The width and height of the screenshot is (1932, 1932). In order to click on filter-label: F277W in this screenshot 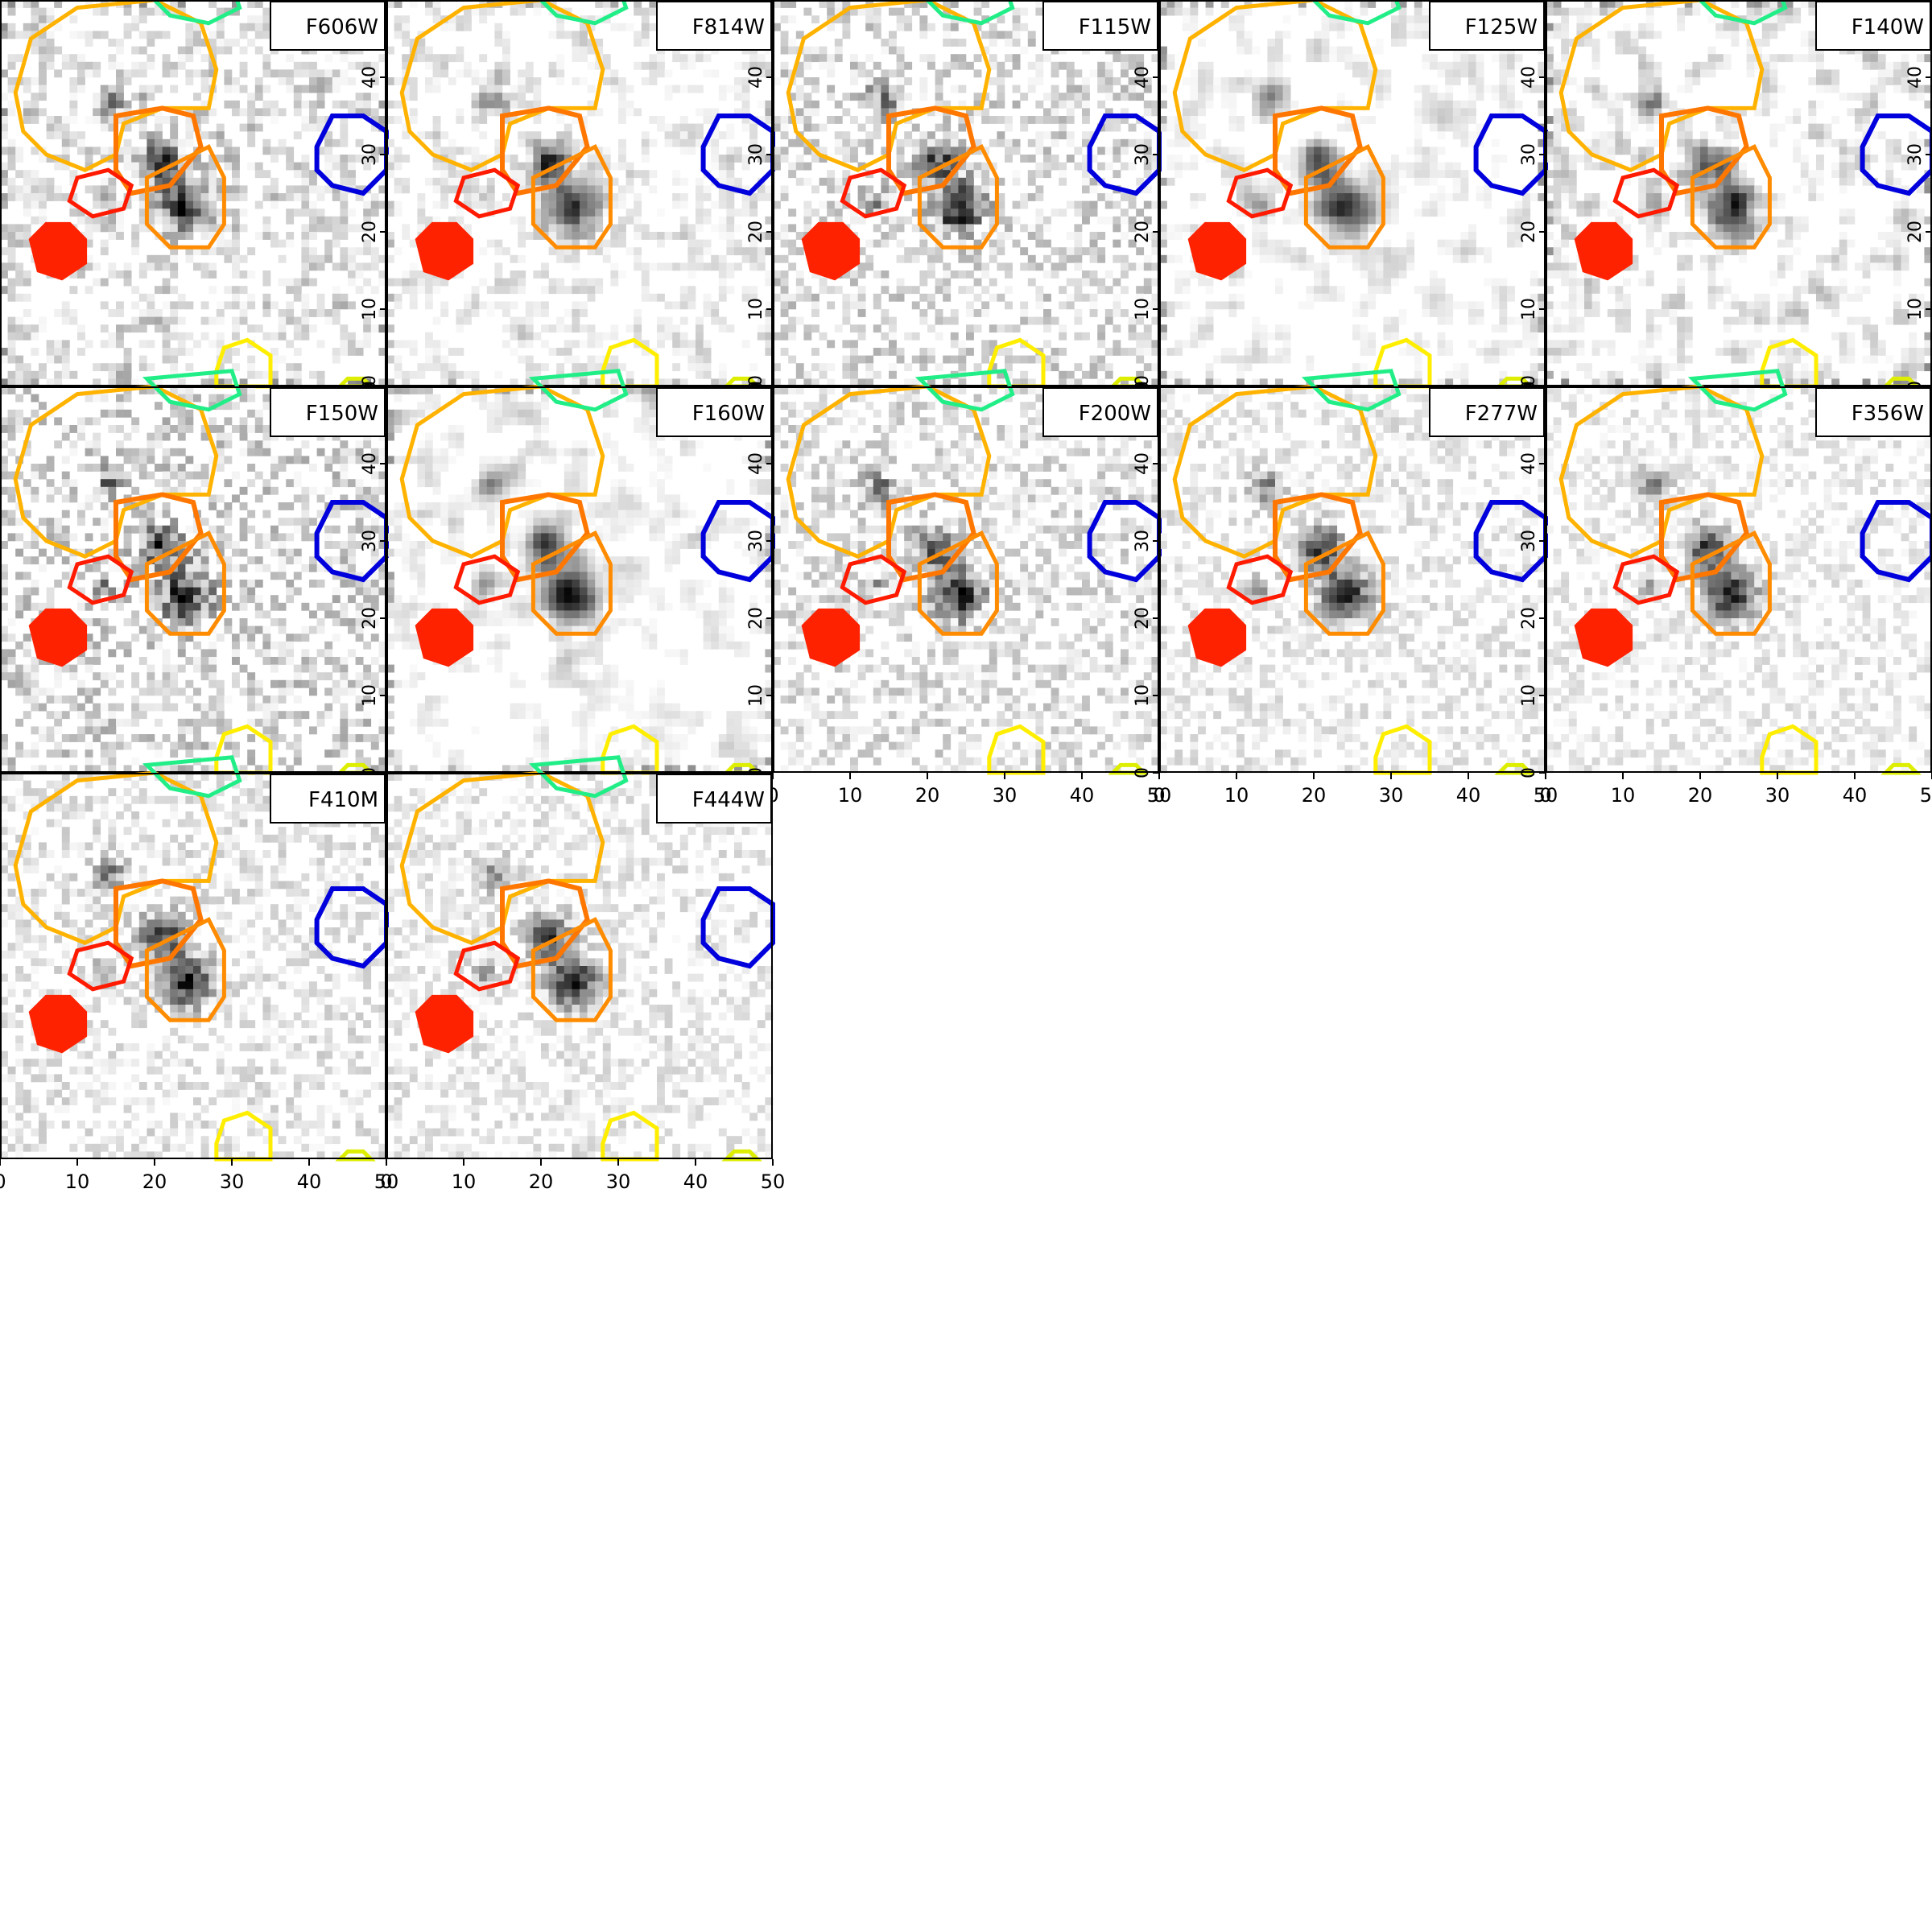, I will do `click(1501, 414)`.